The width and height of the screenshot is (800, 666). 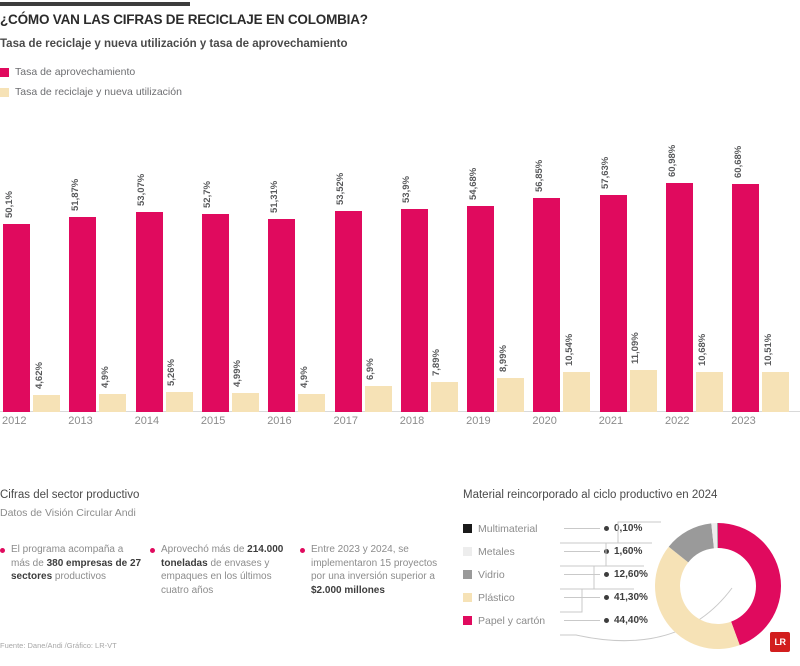 I want to click on bar: 4,99%, so click(x=245, y=386).